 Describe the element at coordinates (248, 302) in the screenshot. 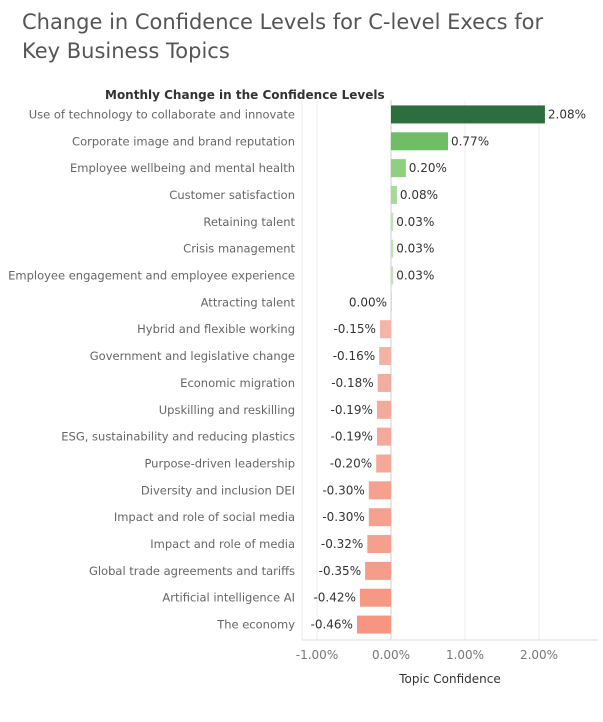

I see `category-label: Attracting talent` at that location.